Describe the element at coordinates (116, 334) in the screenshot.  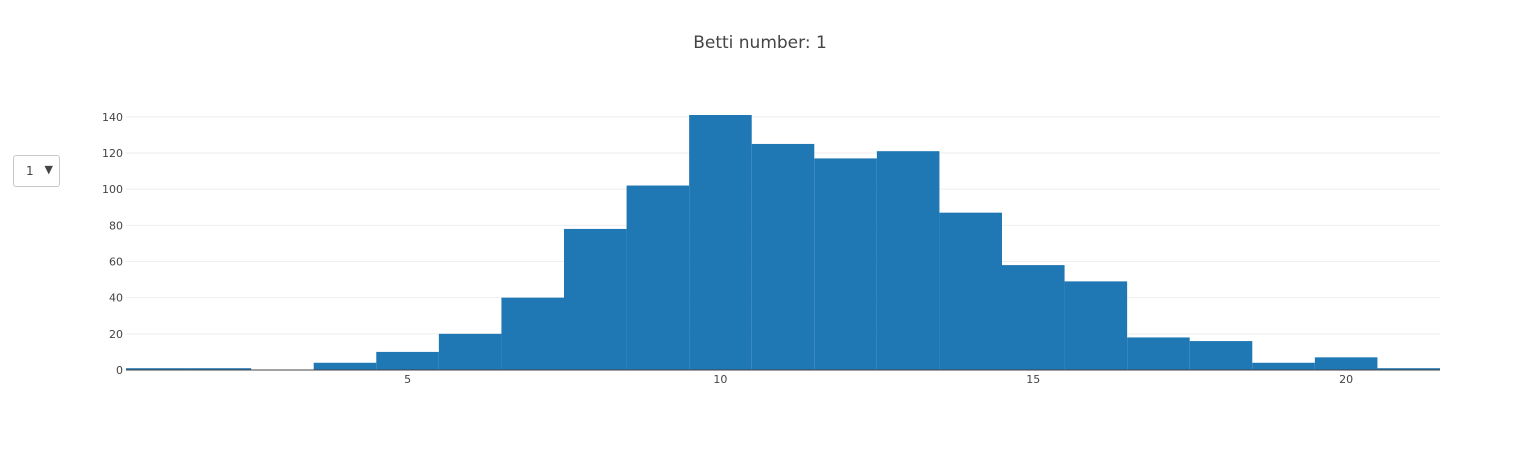
I see `y-tick-label: 20` at that location.